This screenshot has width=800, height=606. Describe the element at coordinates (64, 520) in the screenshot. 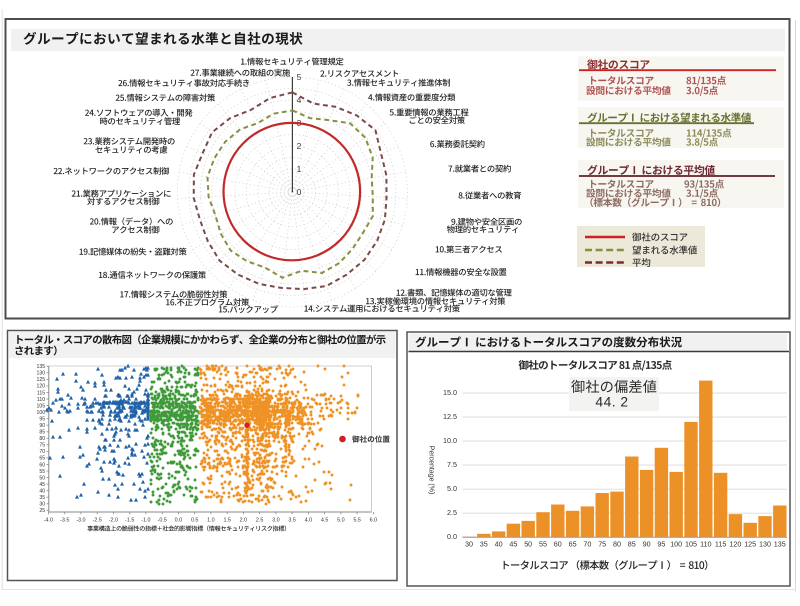

I see `svg-text: -3.5` at that location.